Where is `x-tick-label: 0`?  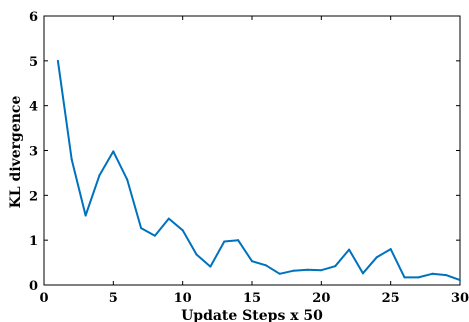
x-tick-label: 0 is located at coordinates (43, 298).